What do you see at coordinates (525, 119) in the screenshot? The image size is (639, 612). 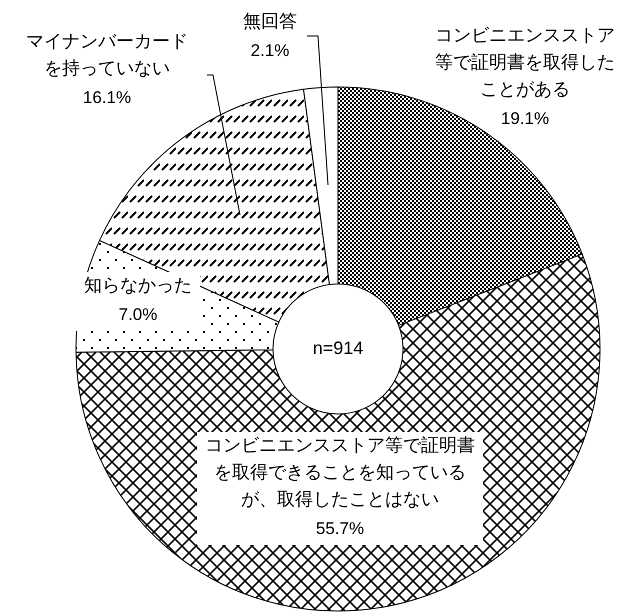 I see `data-label: 19.1%` at bounding box center [525, 119].